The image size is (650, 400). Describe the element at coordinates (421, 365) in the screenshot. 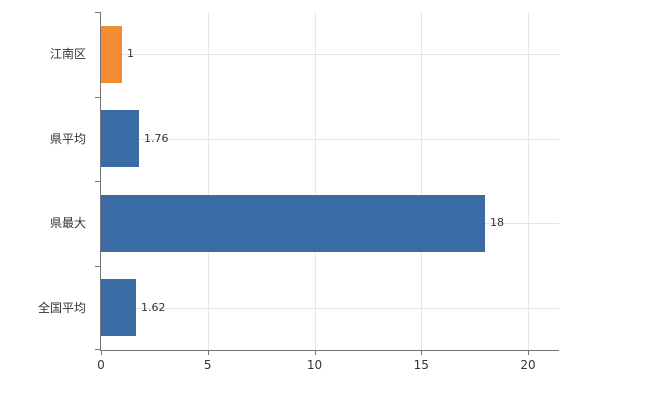

I see `x-tick-label: 15` at that location.